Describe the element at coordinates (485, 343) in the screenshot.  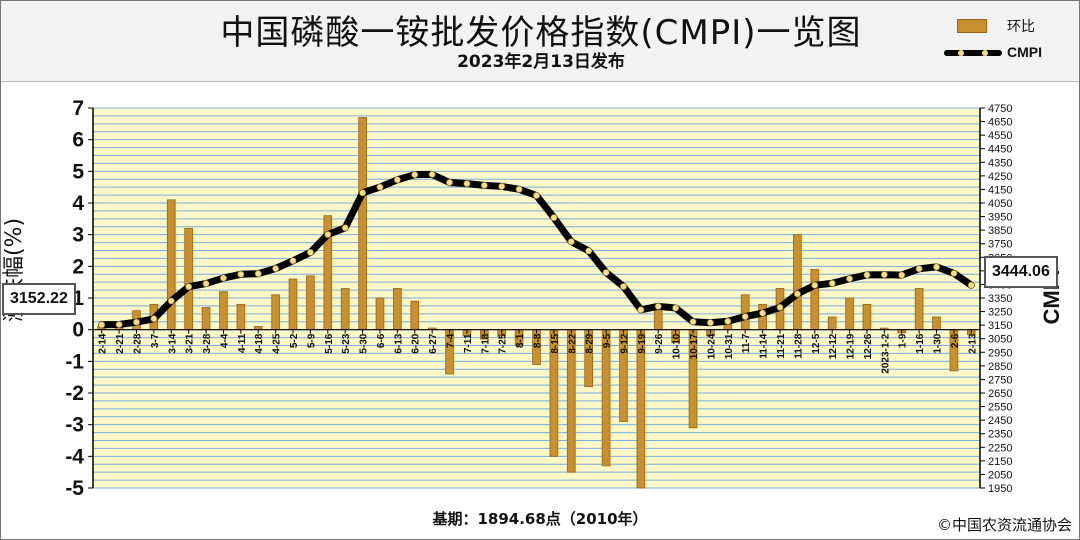
I see `x-tick-label: 7-18` at that location.